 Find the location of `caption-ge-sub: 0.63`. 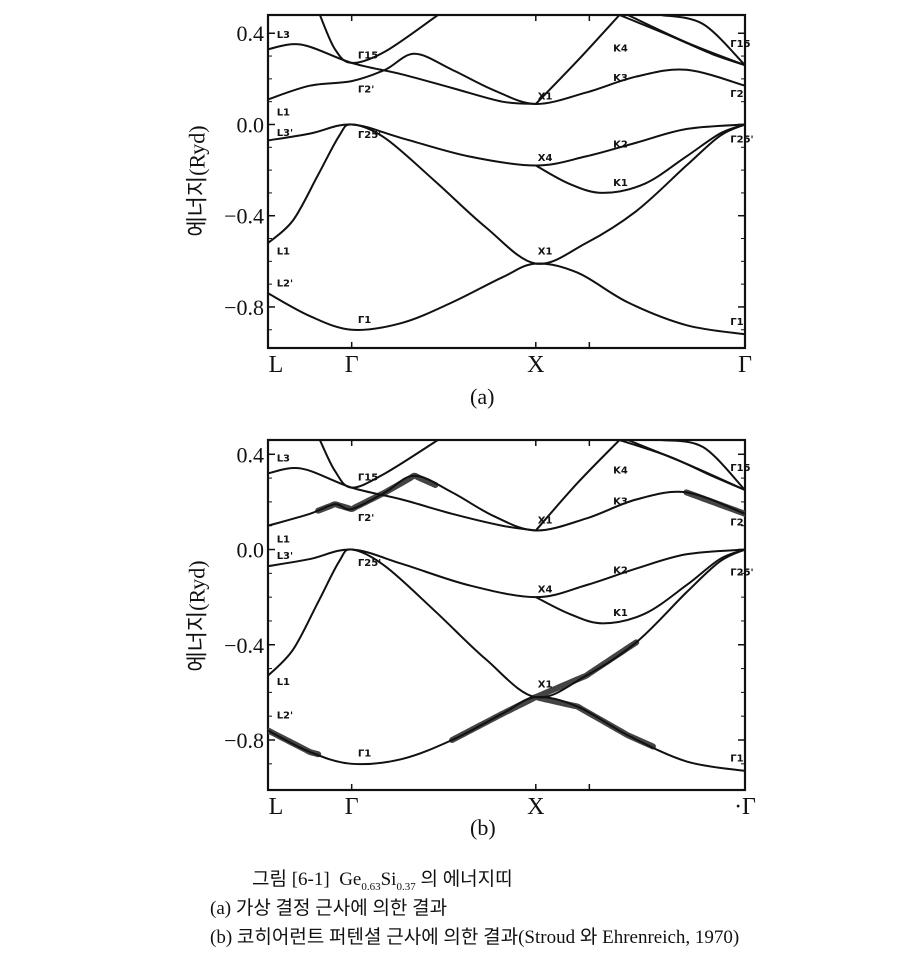

caption-ge-sub: 0.63 is located at coordinates (371, 886).